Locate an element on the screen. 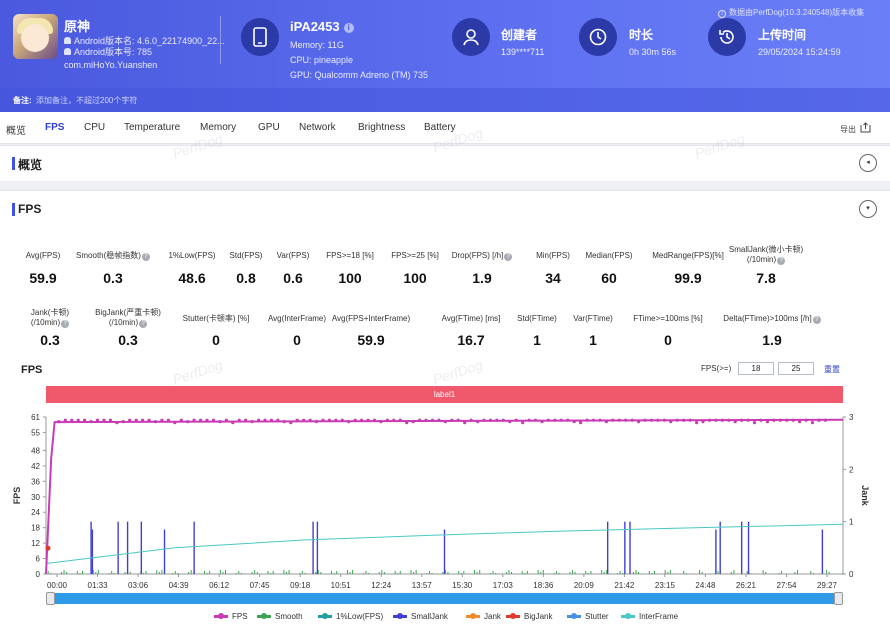  tab-gpu: GPU is located at coordinates (269, 127).